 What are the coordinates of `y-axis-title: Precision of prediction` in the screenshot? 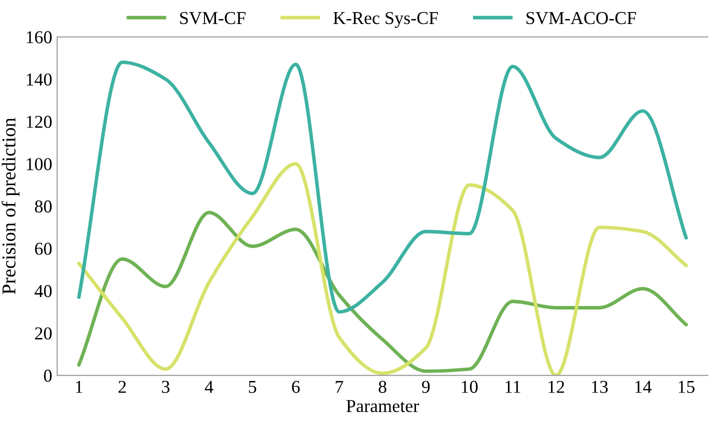 It's located at (11, 206).